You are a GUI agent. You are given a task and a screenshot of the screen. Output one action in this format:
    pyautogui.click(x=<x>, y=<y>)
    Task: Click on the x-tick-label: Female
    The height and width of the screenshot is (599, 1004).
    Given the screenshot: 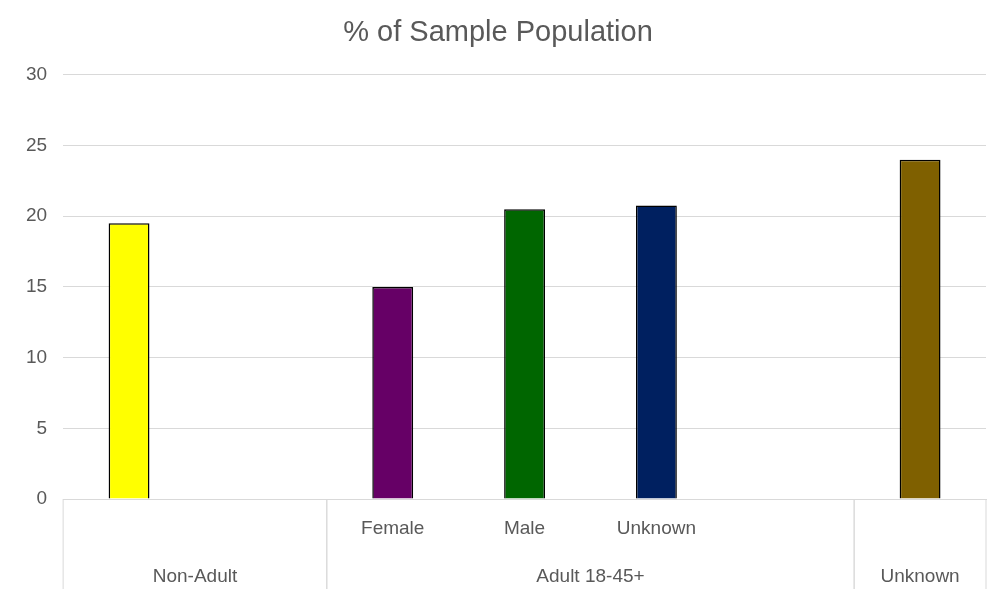 What is the action you would take?
    pyautogui.click(x=393, y=527)
    